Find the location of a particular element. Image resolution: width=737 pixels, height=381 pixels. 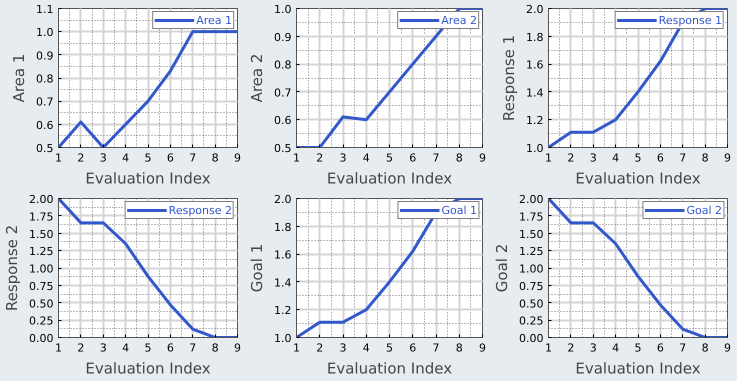

y-axis-title: Area 2 is located at coordinates (257, 78).